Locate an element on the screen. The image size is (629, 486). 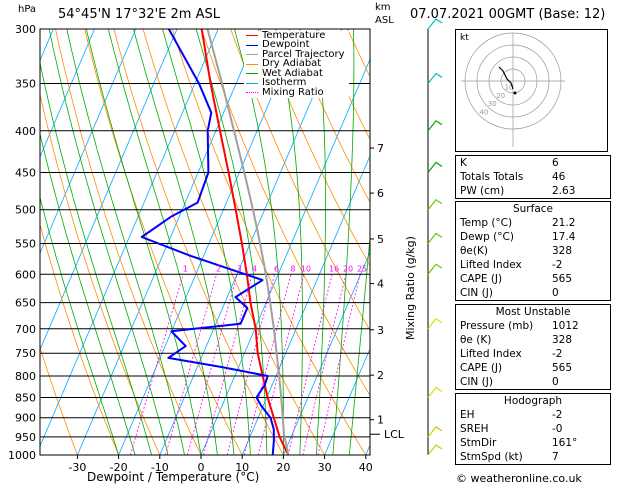
table-row-label: StmDir is located at coordinates (478, 443).